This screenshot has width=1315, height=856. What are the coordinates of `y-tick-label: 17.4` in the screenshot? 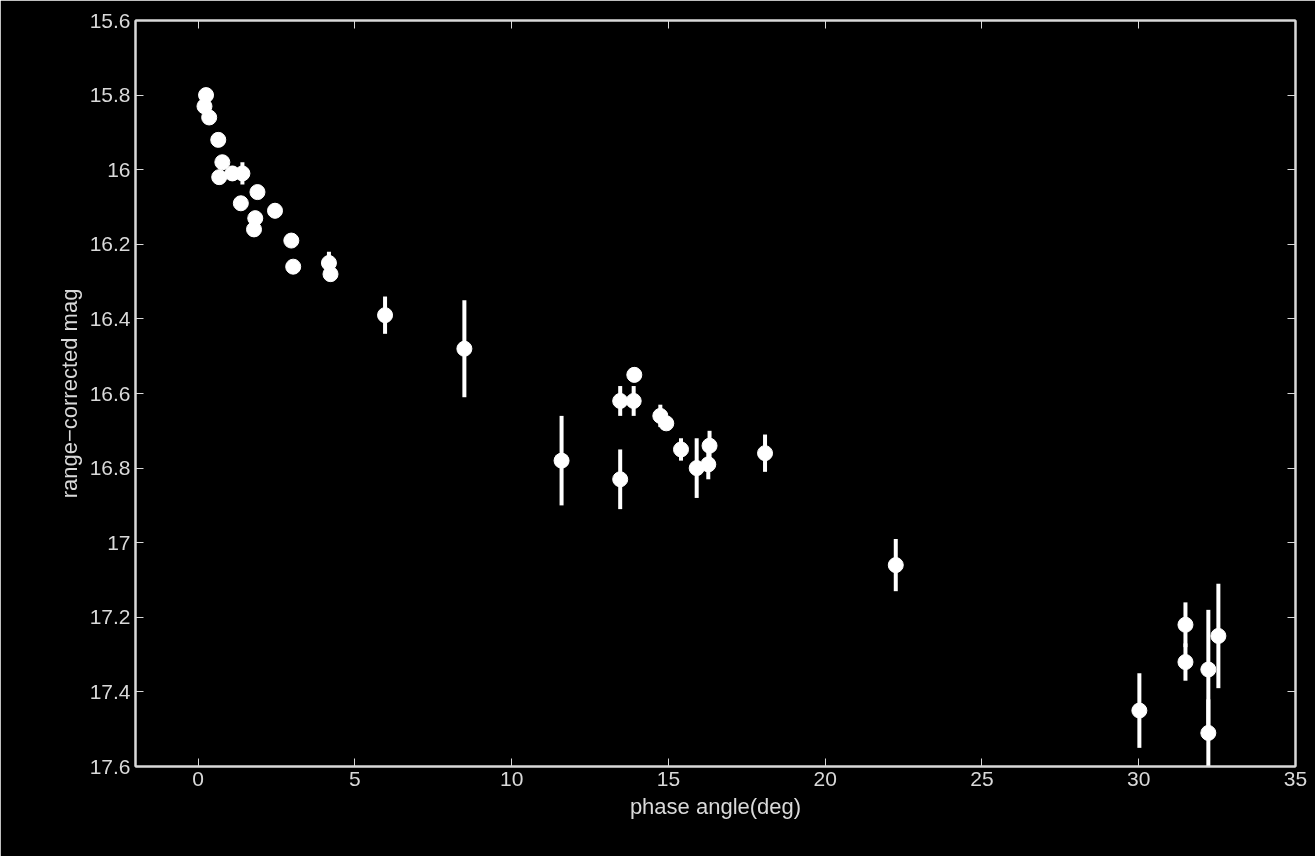 It's located at (110, 691).